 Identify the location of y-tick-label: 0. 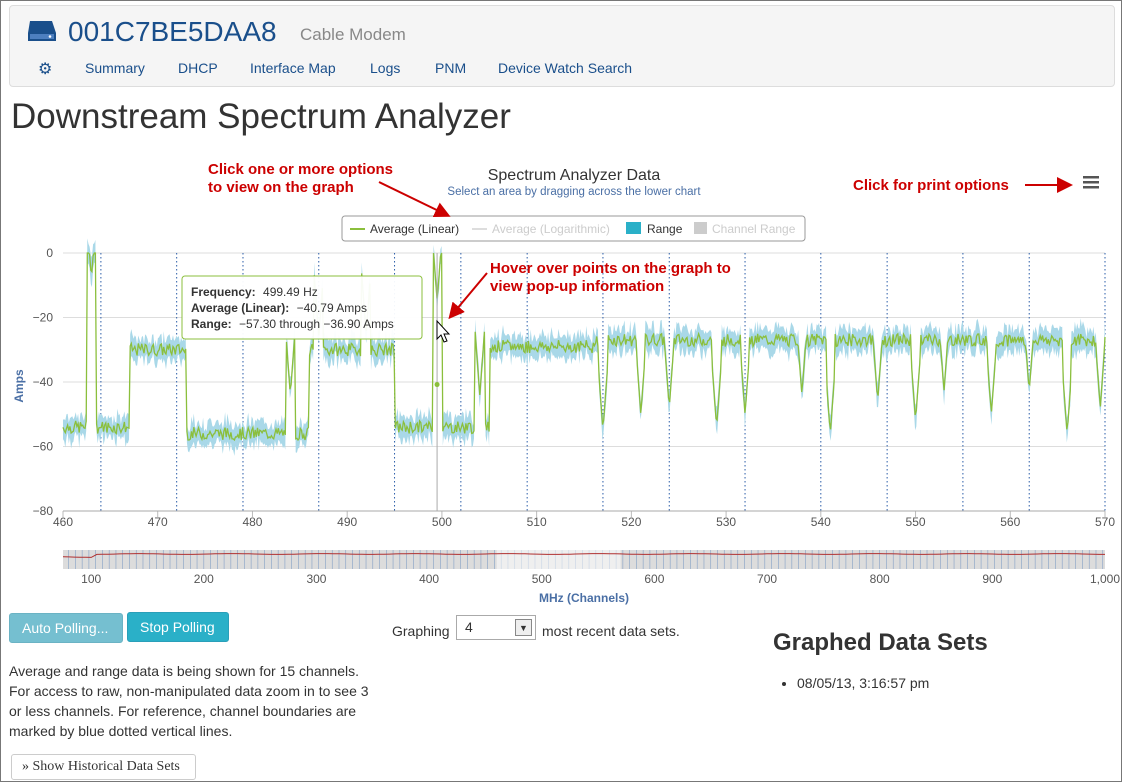
(49, 253).